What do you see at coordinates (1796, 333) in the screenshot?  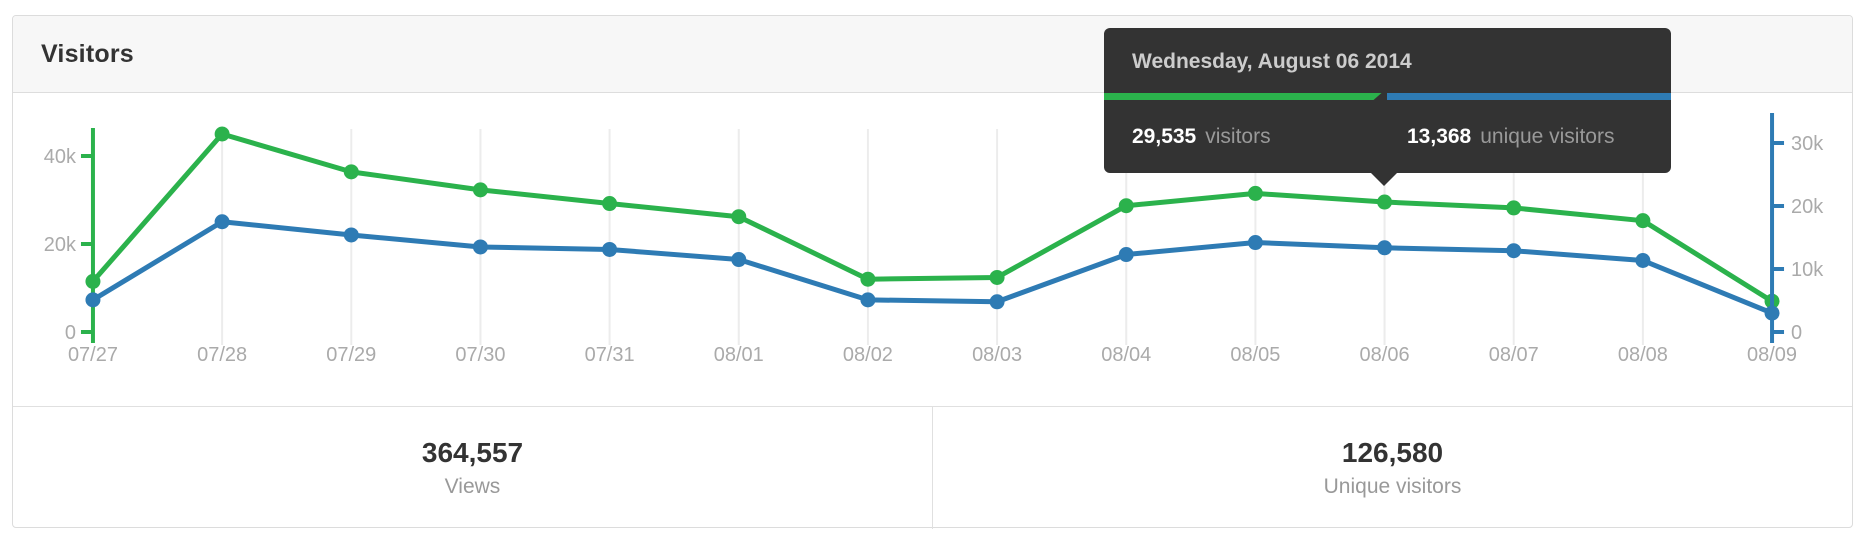 I see `right-axis-tick-label: 0` at bounding box center [1796, 333].